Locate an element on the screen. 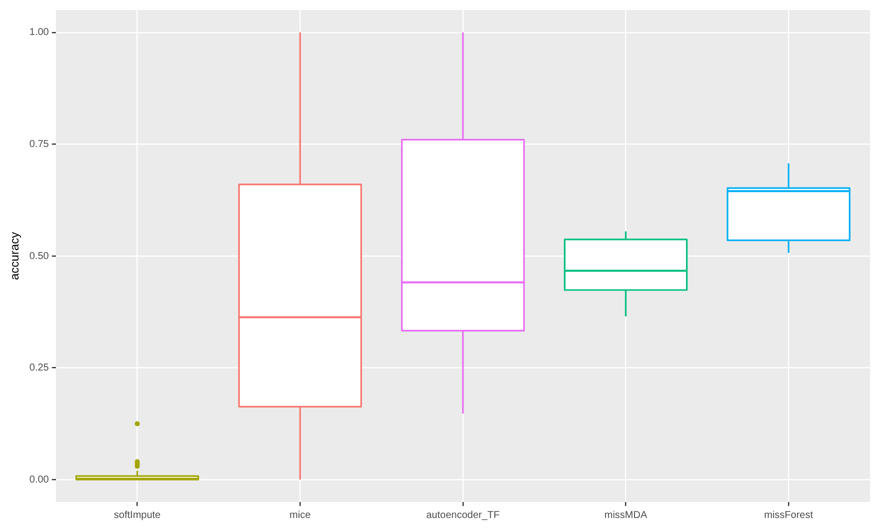 This screenshot has height=528, width=874. y-tick-label: 0.50 is located at coordinates (39, 256).